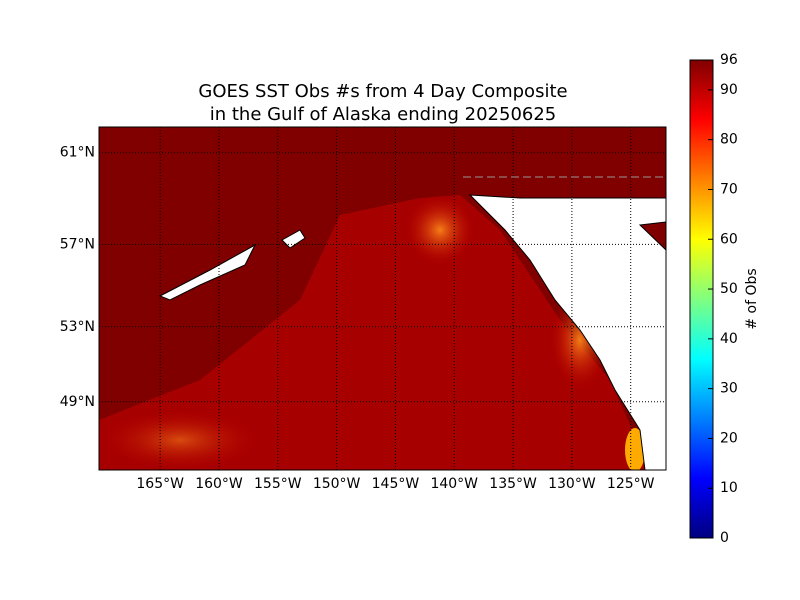  What do you see at coordinates (337, 484) in the screenshot?
I see `x-tick-label: 150°W` at bounding box center [337, 484].